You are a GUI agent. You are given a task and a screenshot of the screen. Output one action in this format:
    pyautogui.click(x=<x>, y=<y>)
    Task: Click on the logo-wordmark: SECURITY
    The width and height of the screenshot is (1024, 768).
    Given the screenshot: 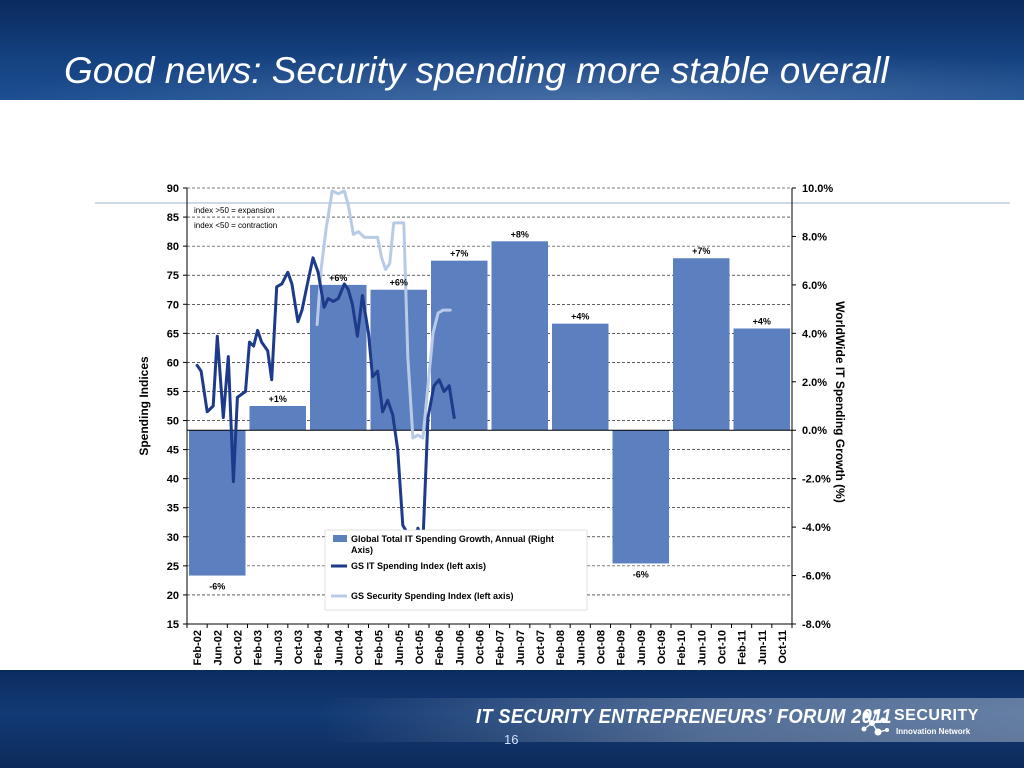 What is the action you would take?
    pyautogui.click(x=936, y=715)
    